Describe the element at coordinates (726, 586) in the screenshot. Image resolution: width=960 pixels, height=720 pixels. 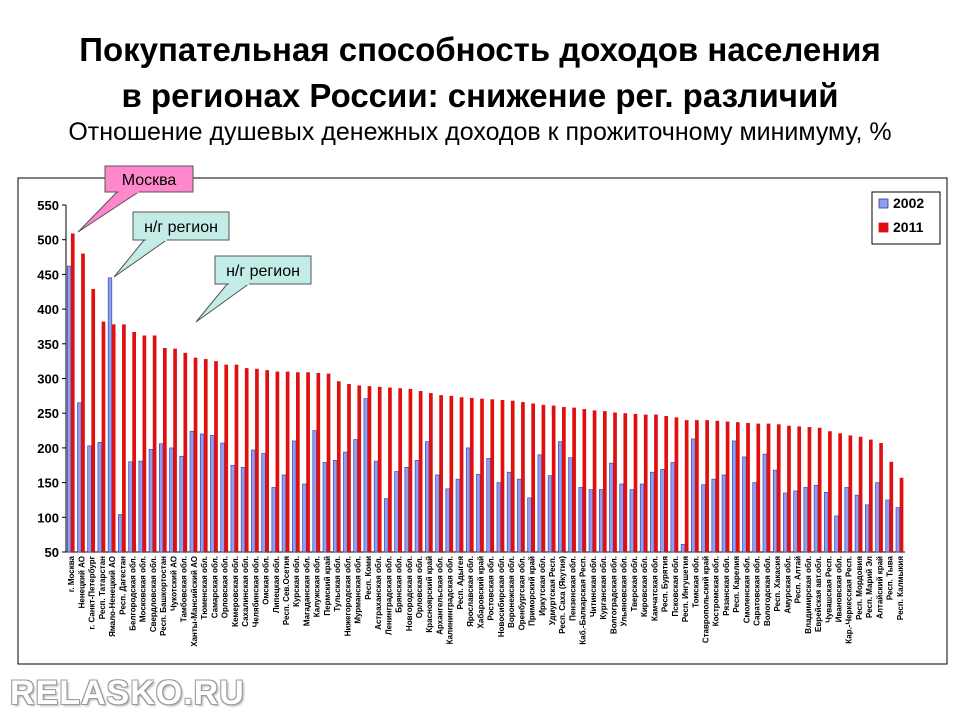
I see `x-tick-label: Рязанская обл.` at that location.